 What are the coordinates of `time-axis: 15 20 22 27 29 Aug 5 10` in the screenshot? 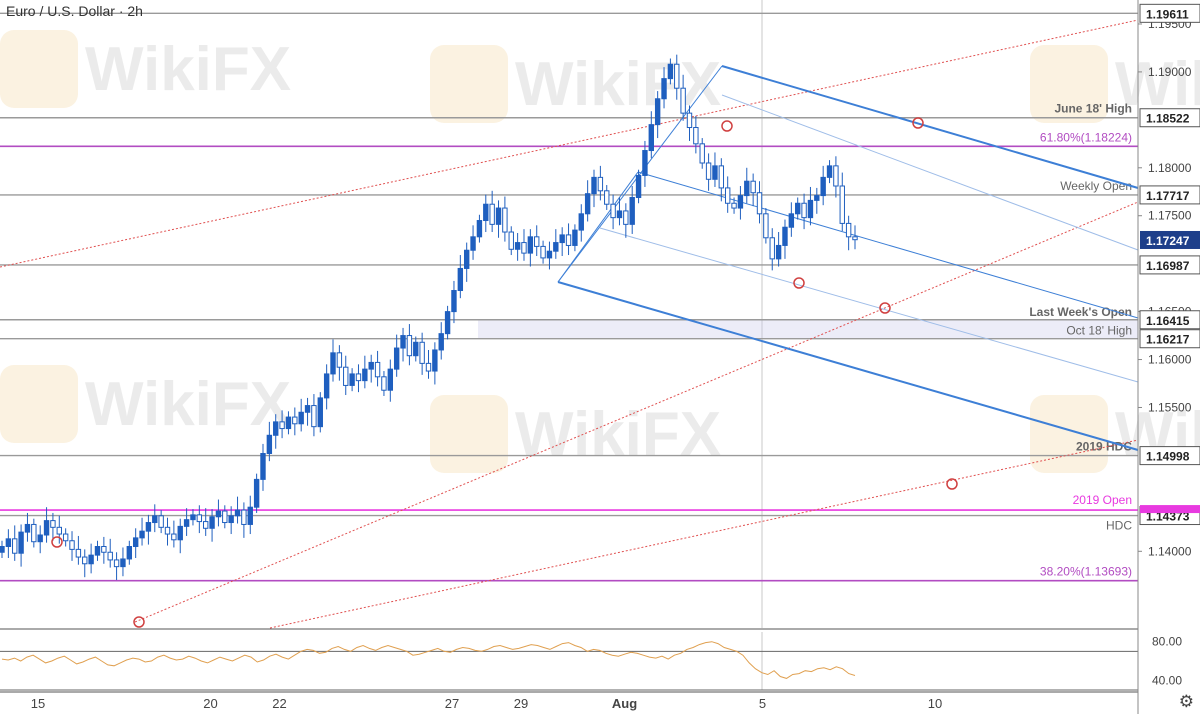 It's located at (486, 703).